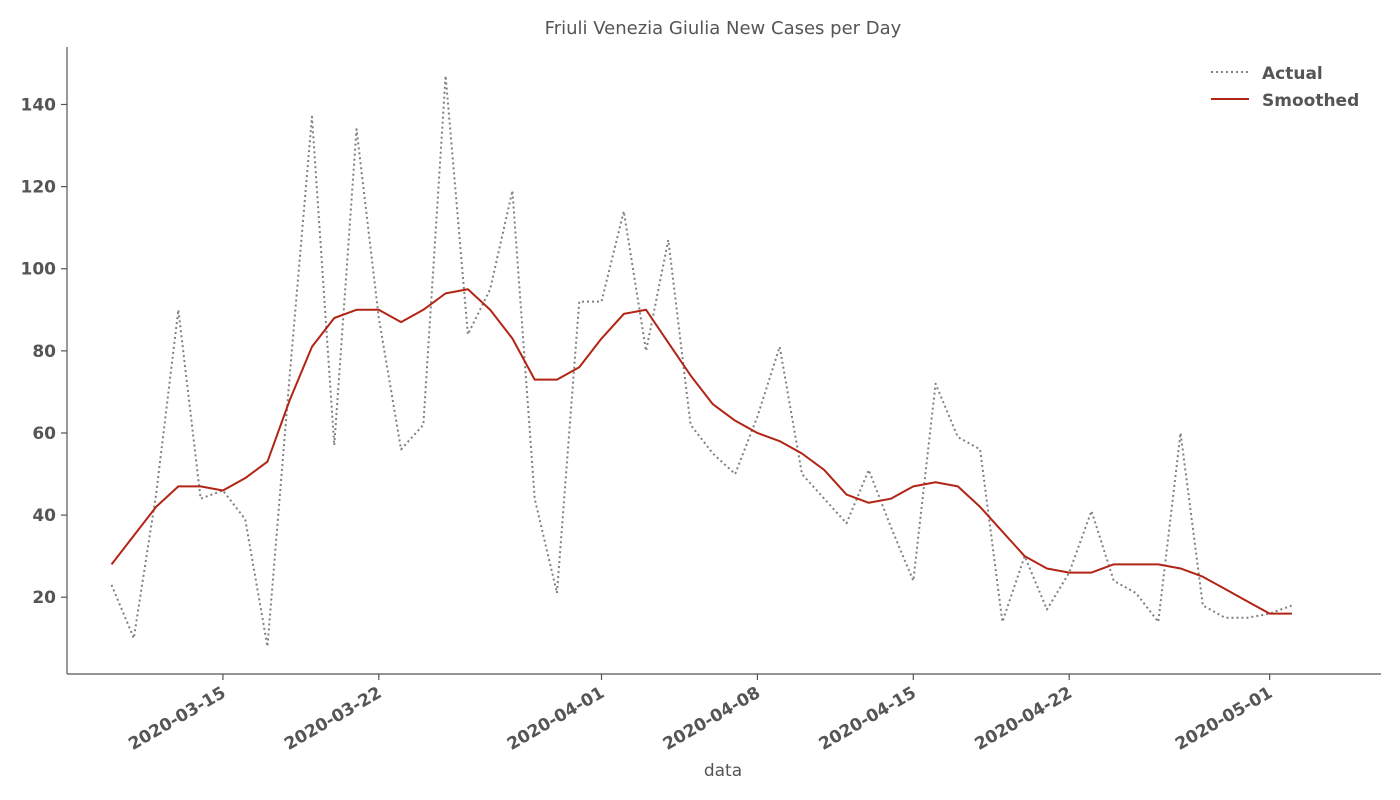 This screenshot has width=1400, height=800. Describe the element at coordinates (333, 719) in the screenshot. I see `x-tick-label: 2020-03-22` at that location.